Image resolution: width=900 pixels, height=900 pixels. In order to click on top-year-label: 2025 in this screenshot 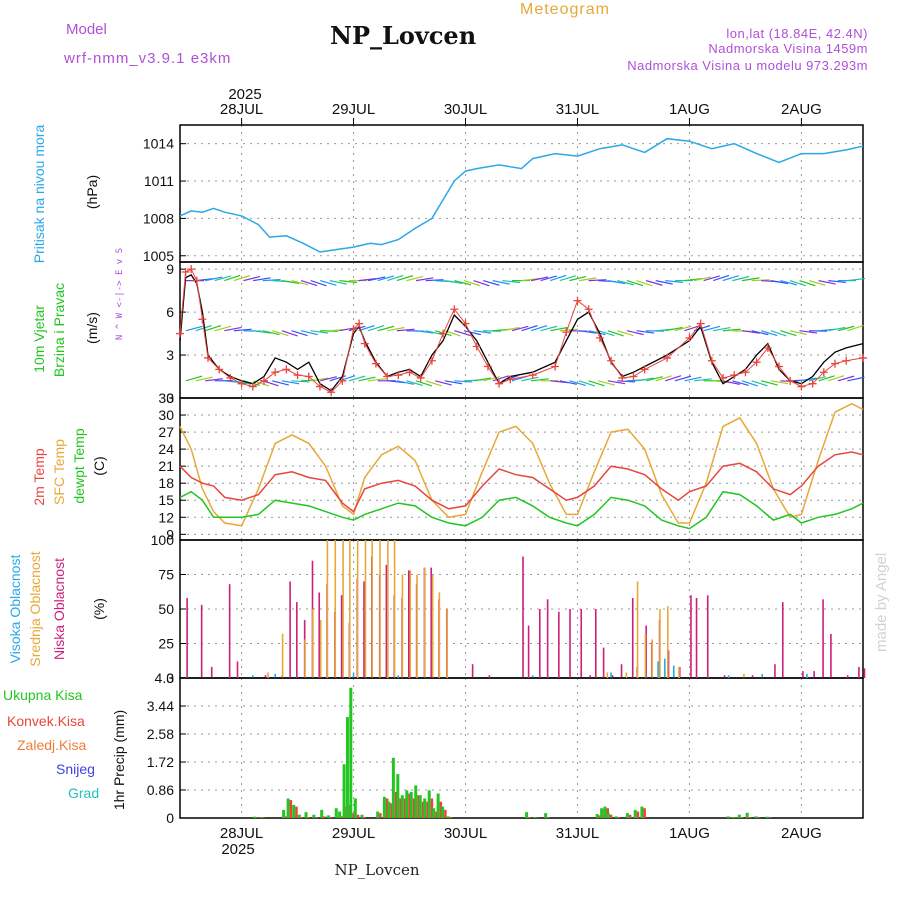, I will do `click(244, 94)`.